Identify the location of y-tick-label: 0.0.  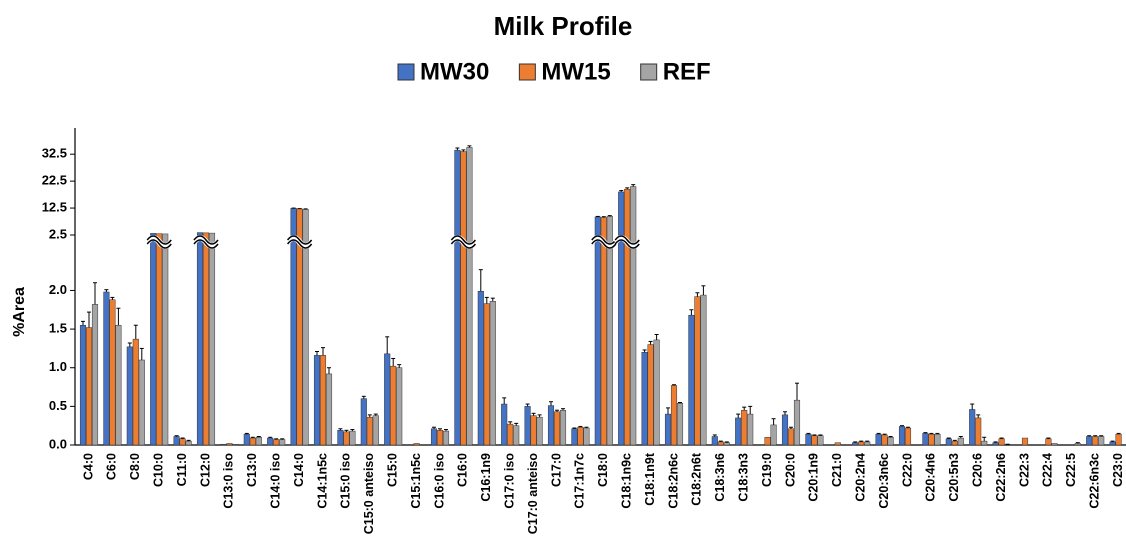
(58, 443).